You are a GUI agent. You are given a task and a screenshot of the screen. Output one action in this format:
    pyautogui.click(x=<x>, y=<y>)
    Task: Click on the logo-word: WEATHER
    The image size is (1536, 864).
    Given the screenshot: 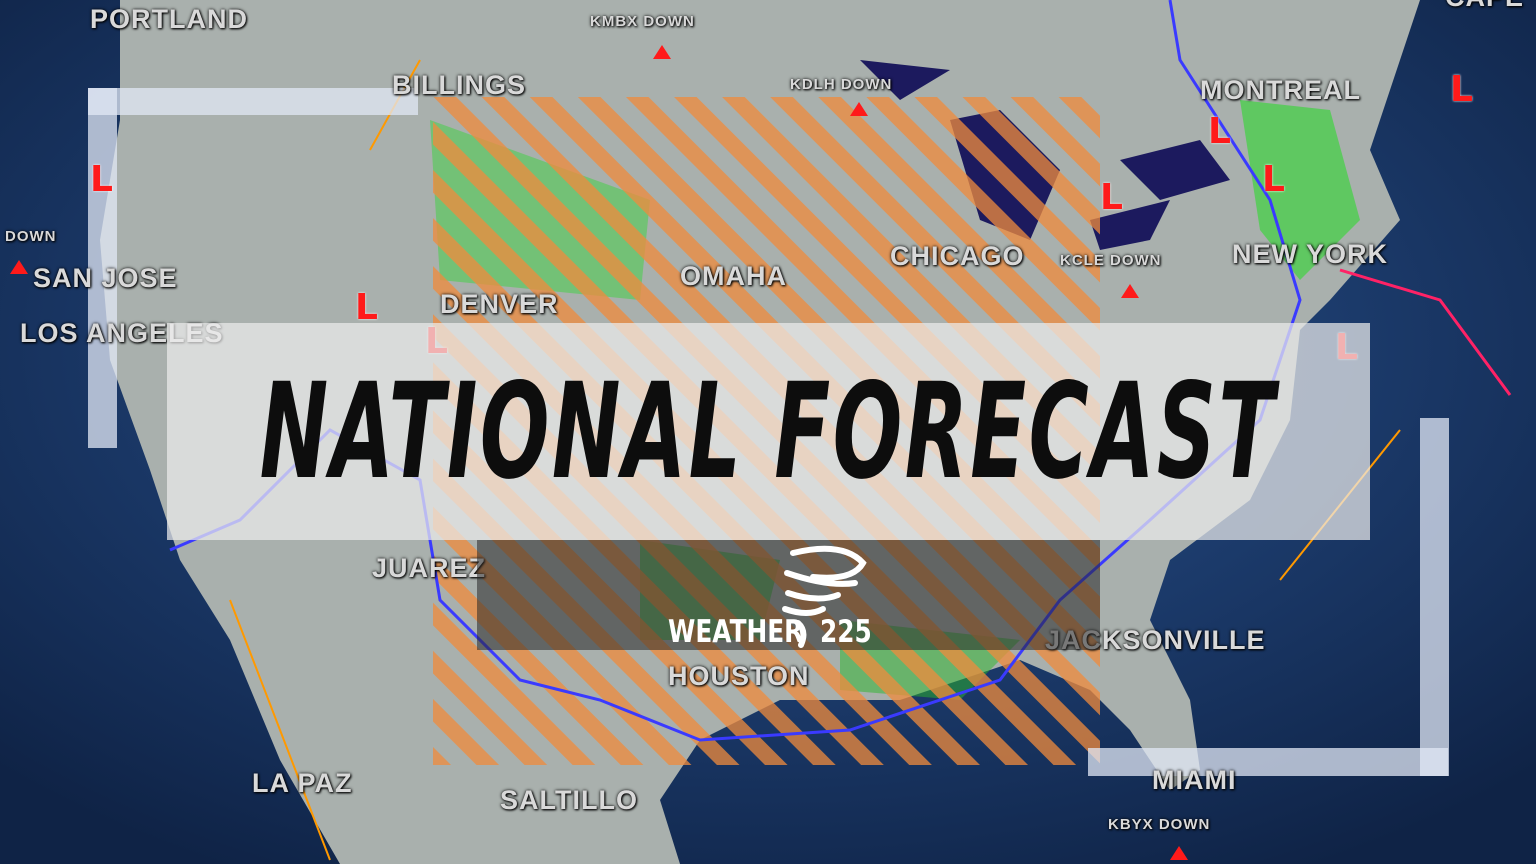 What is the action you would take?
    pyautogui.click(x=736, y=632)
    